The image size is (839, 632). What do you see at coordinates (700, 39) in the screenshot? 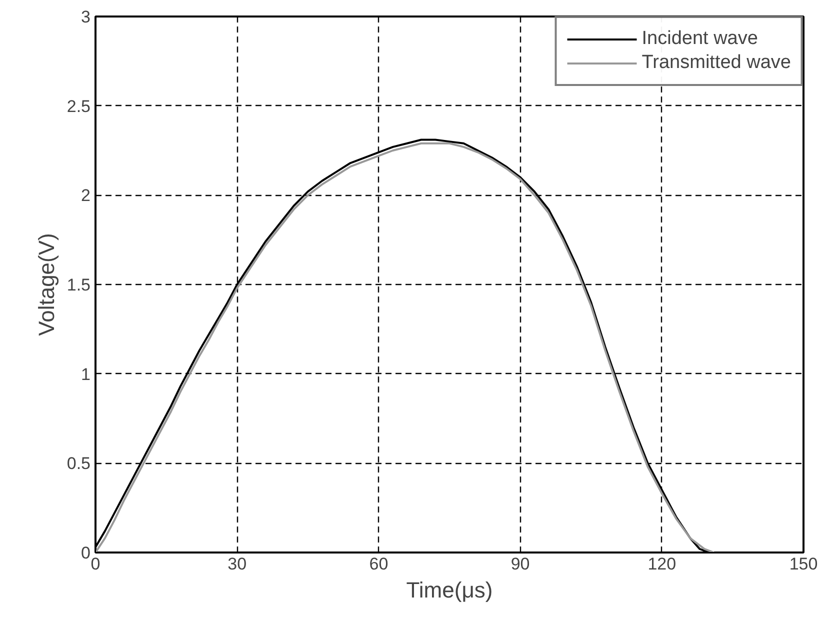
I see `legend-label: Incident wave` at bounding box center [700, 39].